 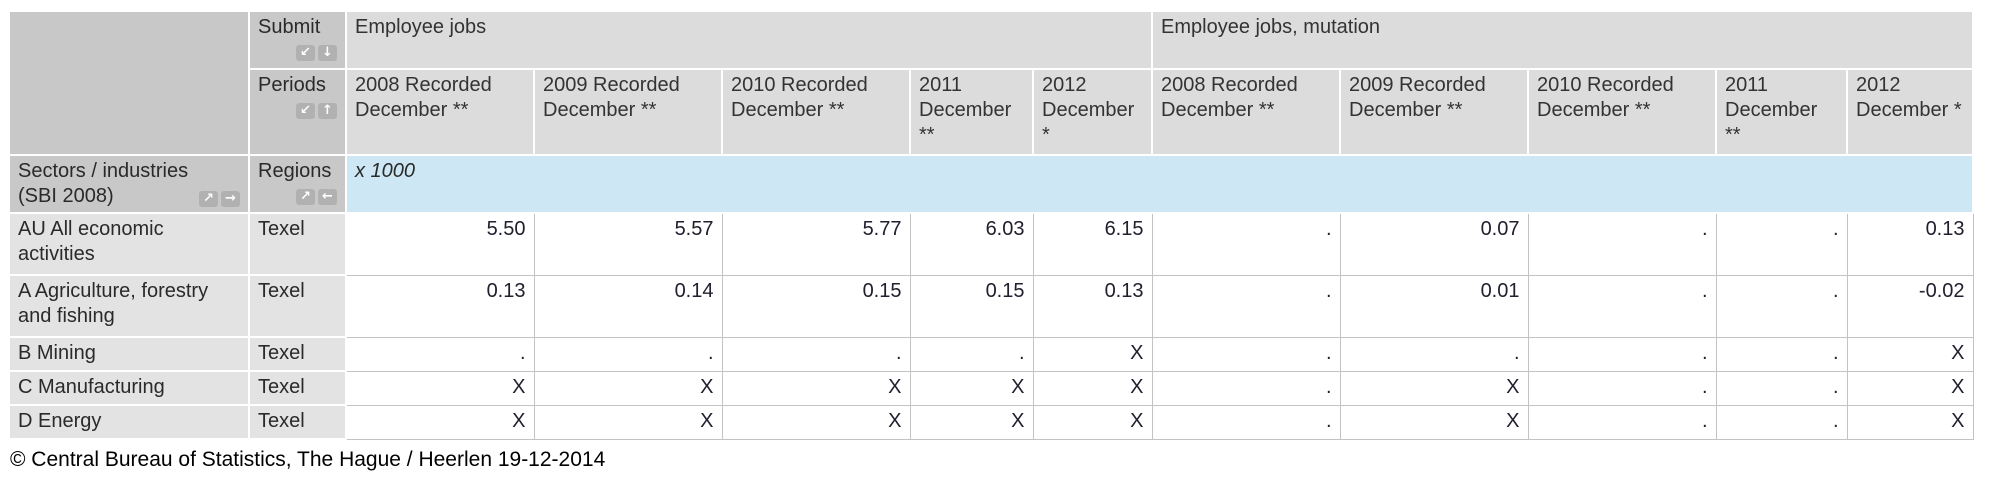 What do you see at coordinates (129, 306) in the screenshot?
I see `sector-label: A Agriculture, forestry and fishing` at bounding box center [129, 306].